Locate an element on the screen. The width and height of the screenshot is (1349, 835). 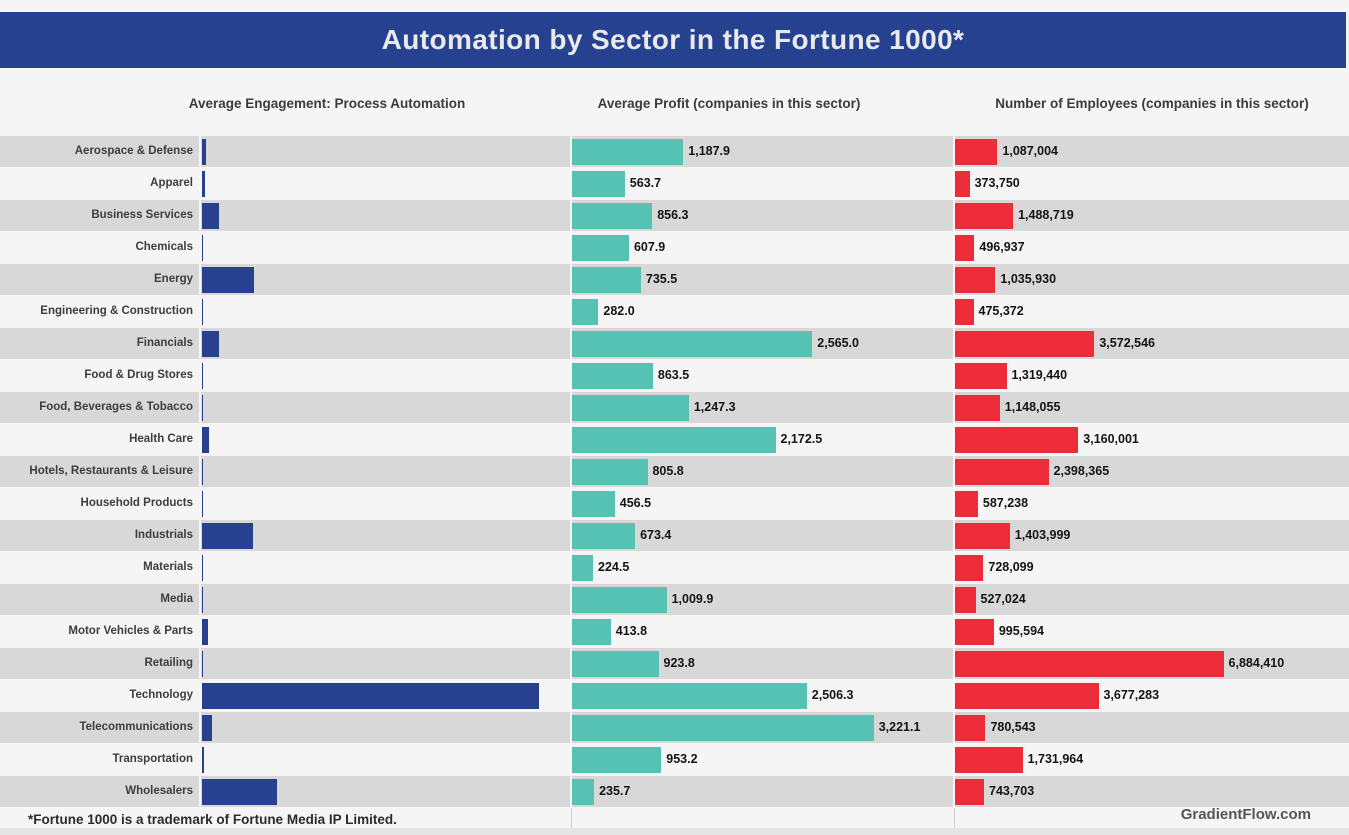
profit-value: 563.7 is located at coordinates (645, 183).